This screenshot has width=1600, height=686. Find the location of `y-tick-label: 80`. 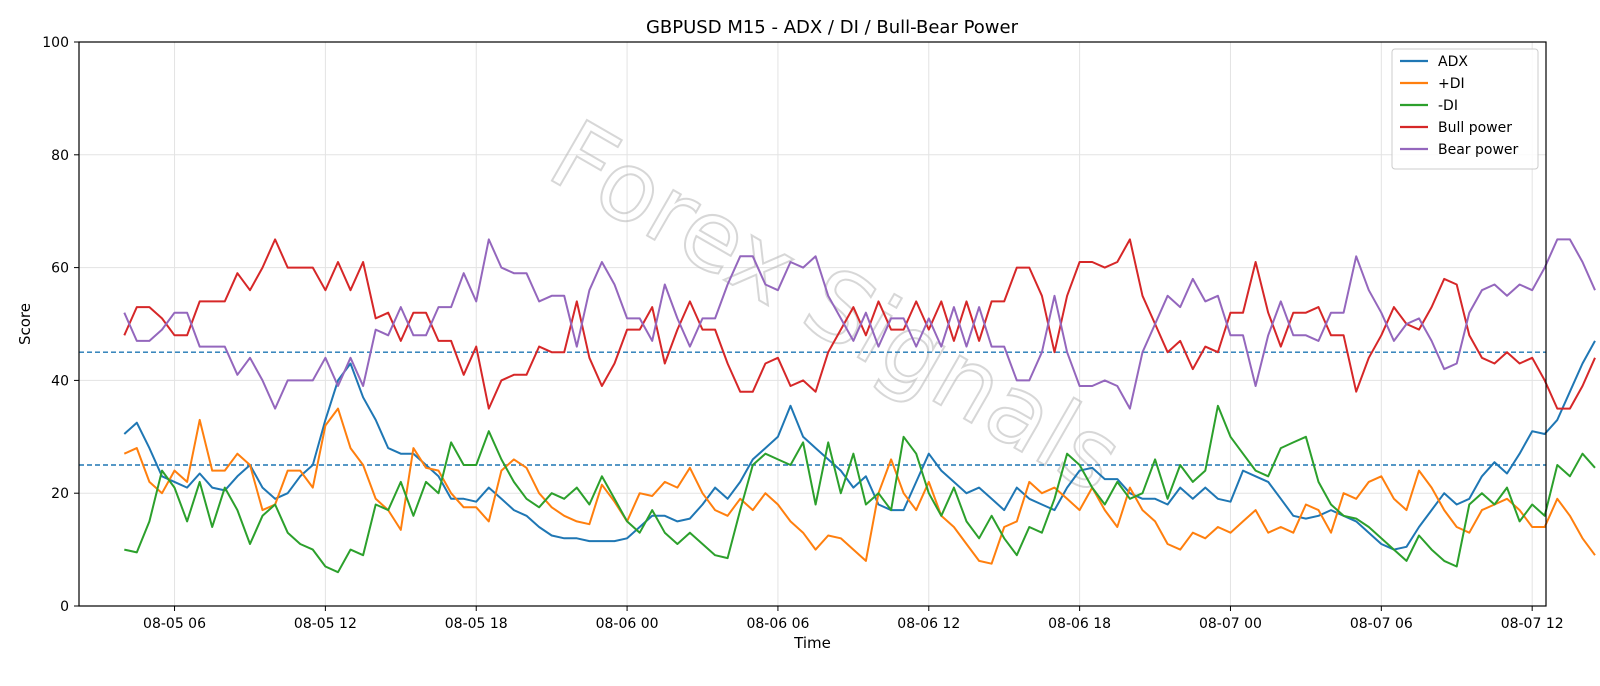

y-tick-label: 80 is located at coordinates (60, 156).